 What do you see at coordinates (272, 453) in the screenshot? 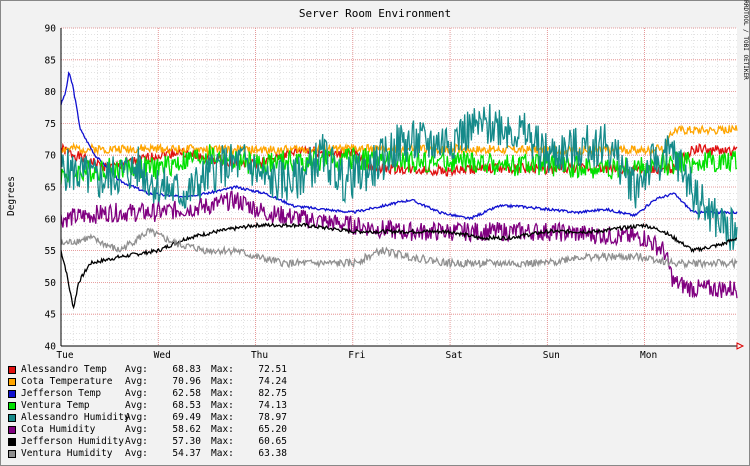
I see `legend-max-value: 63.38` at bounding box center [272, 453].